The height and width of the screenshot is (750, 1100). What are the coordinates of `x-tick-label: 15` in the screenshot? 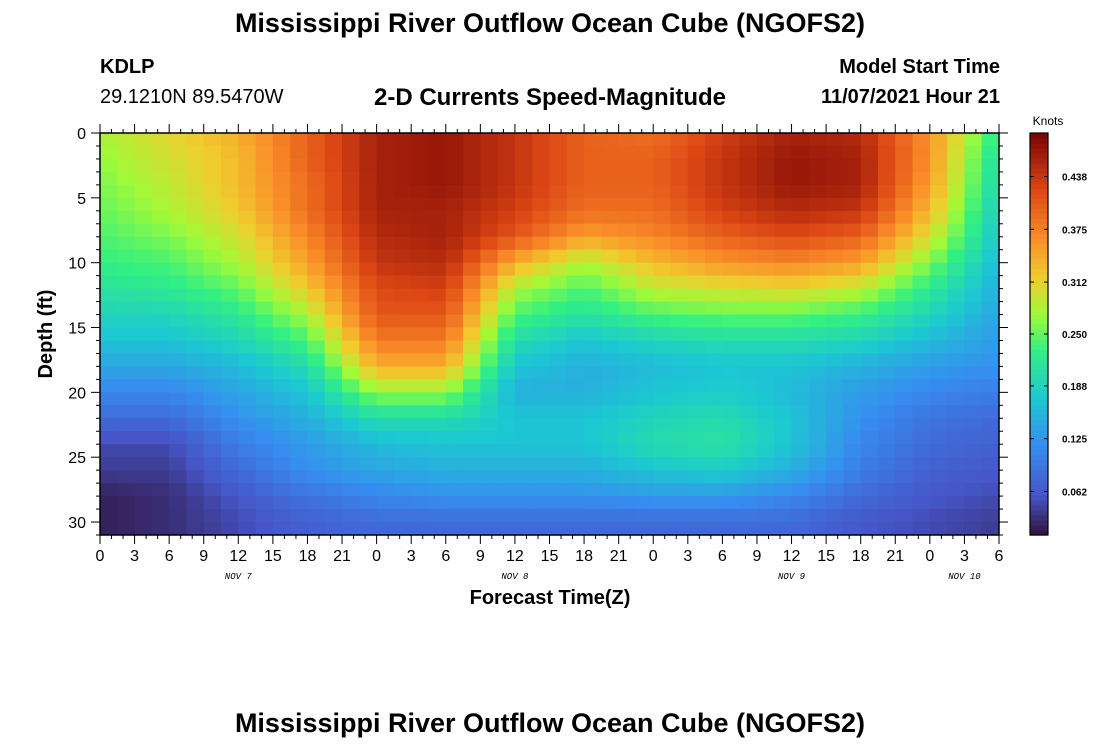 It's located at (550, 556).